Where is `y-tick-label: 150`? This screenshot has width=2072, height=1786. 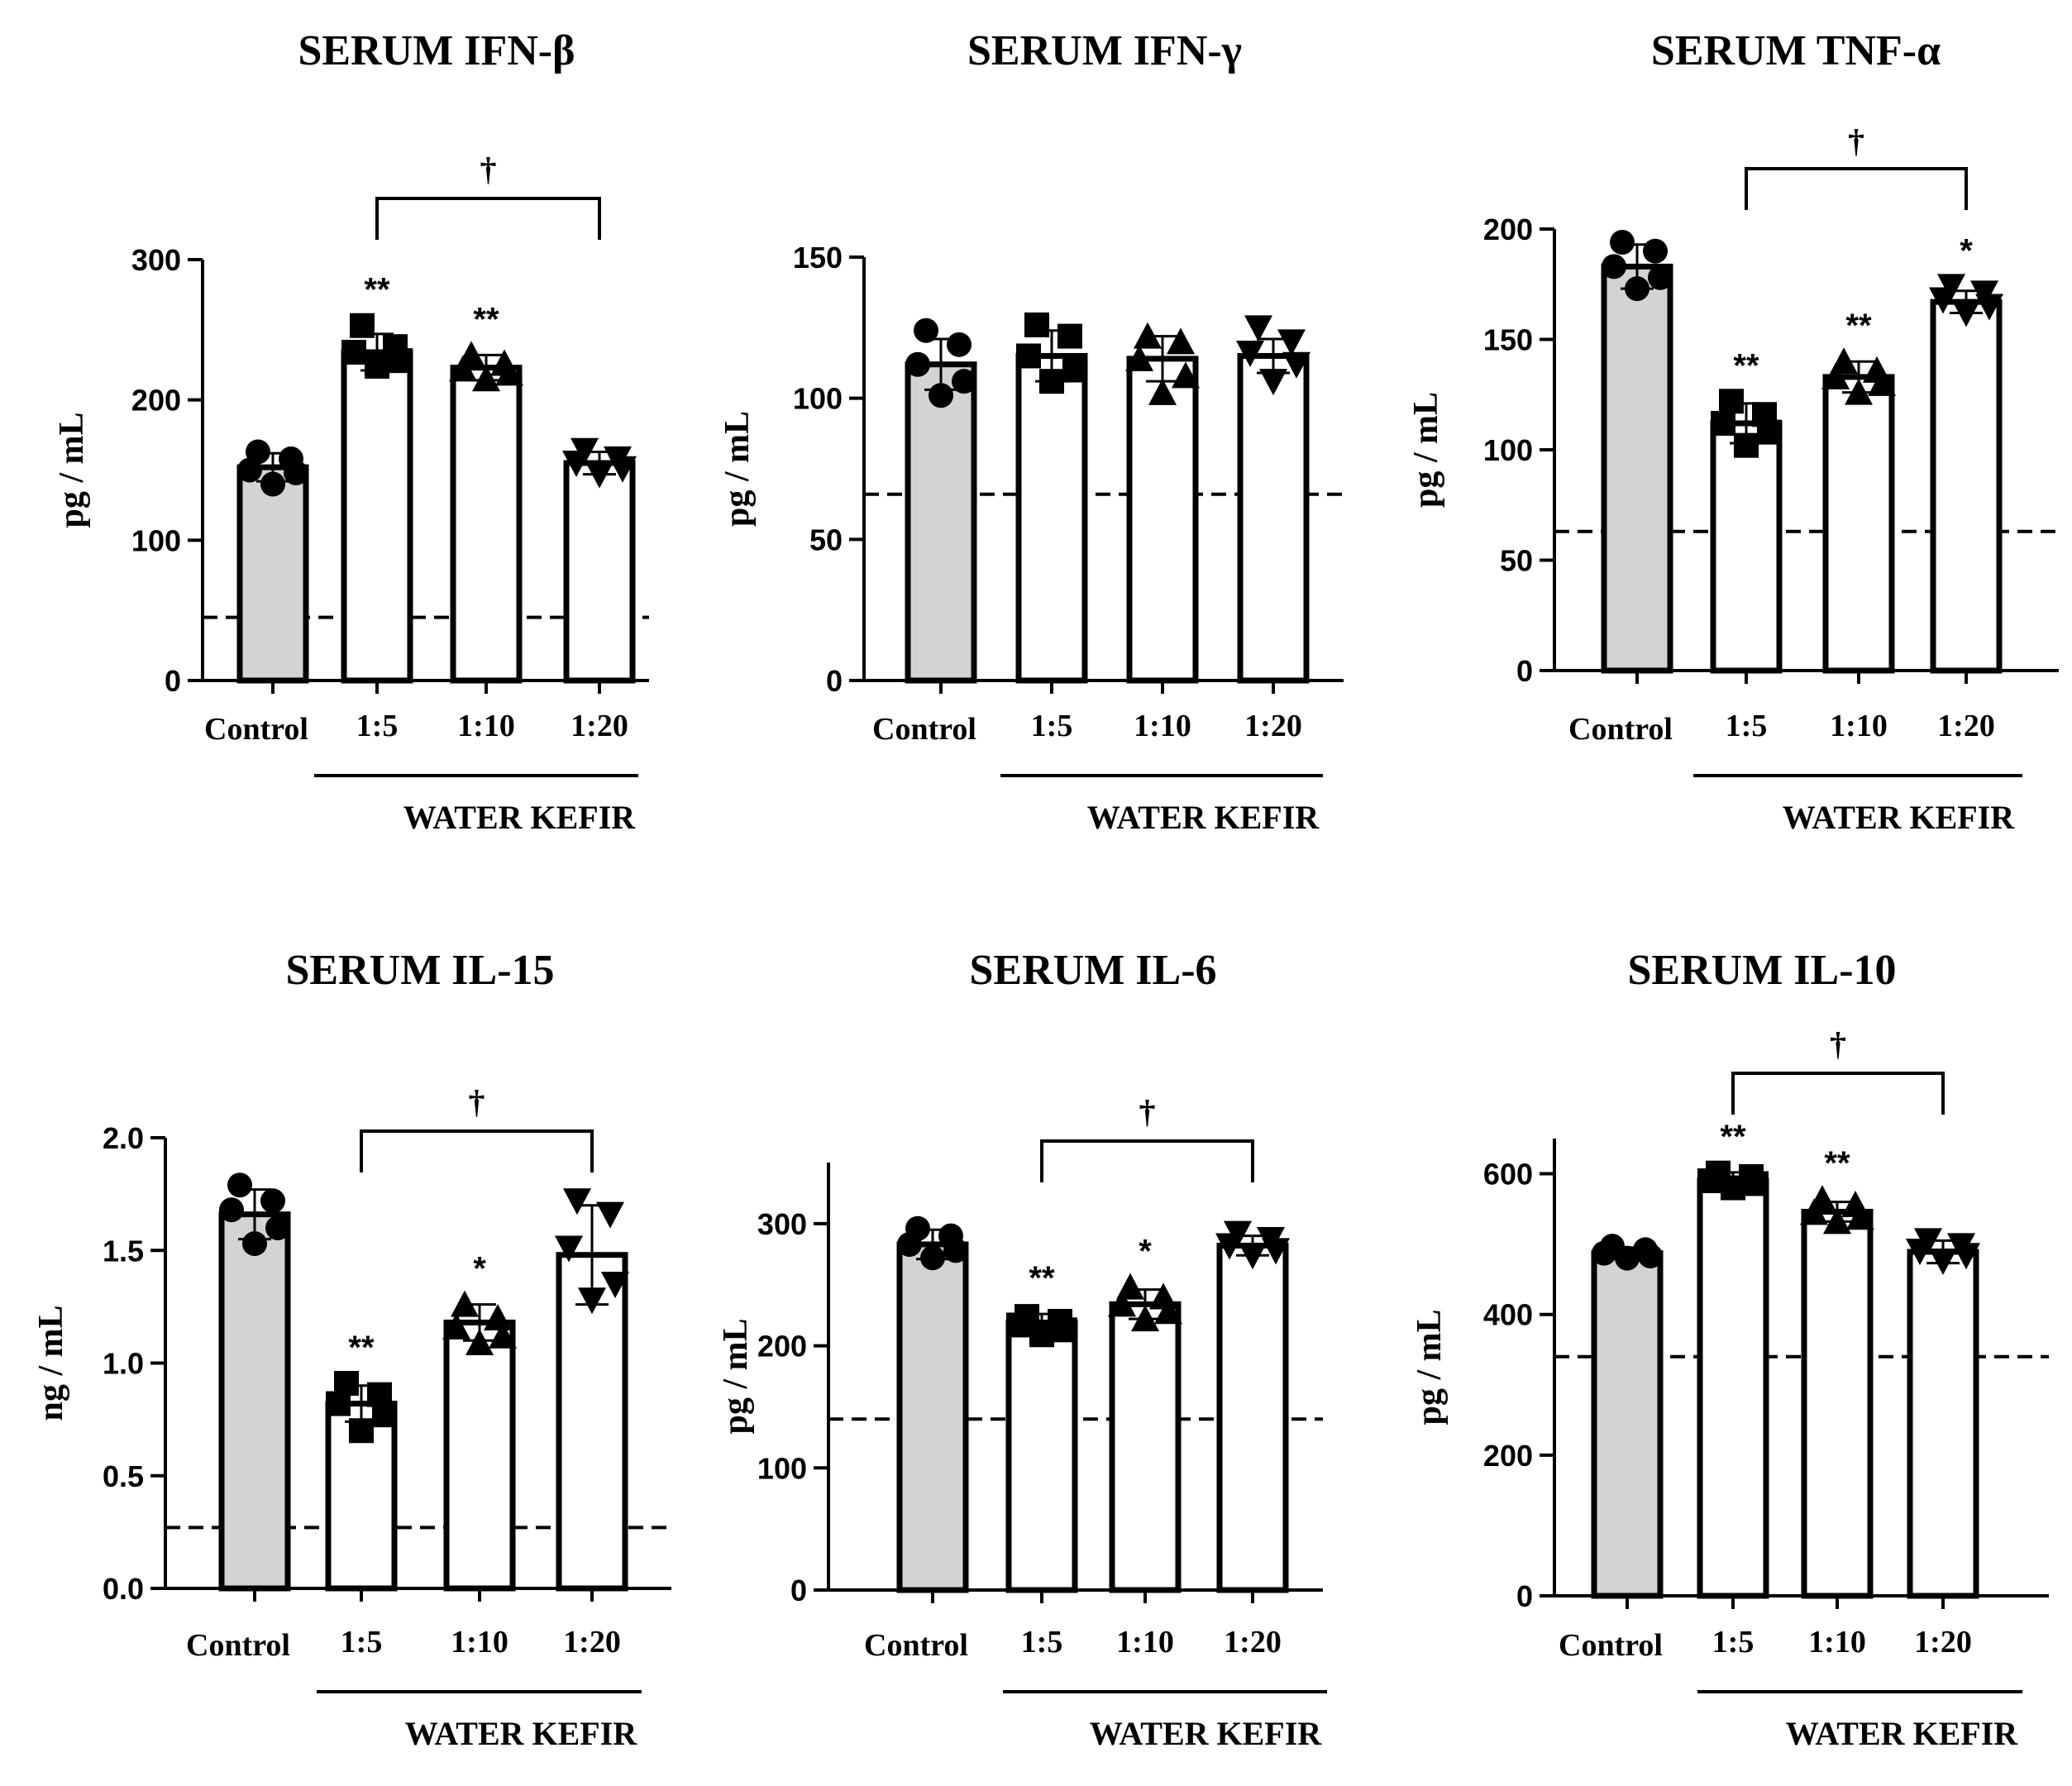 y-tick-label: 150 is located at coordinates (1508, 340).